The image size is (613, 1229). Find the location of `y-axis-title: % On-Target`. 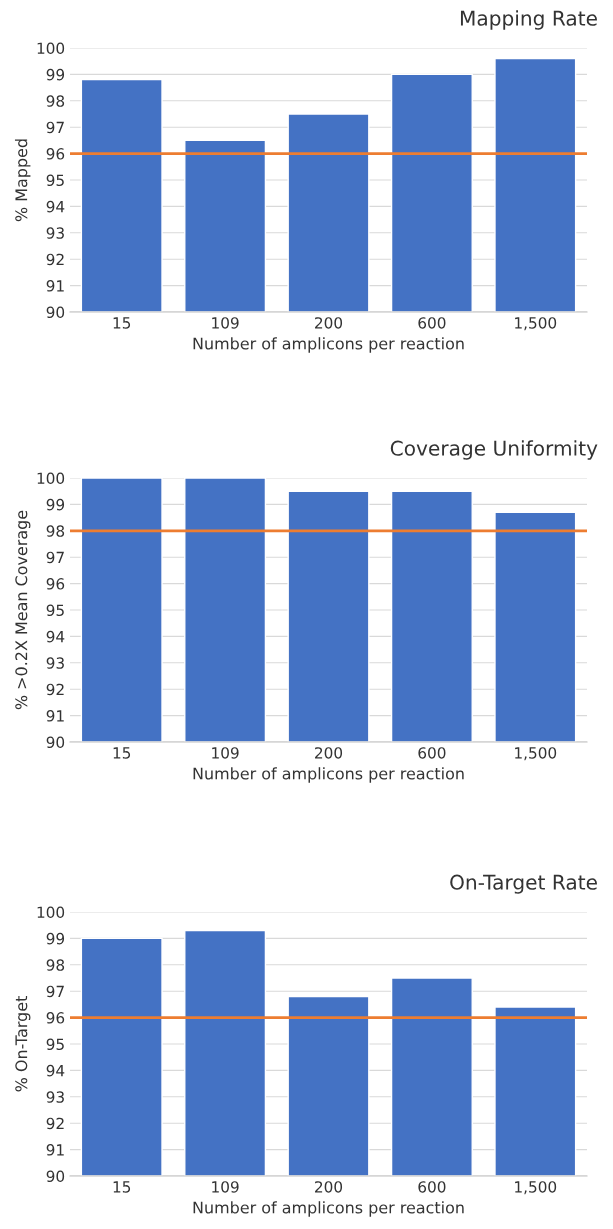

y-axis-title: % On-Target is located at coordinates (23, 1044).